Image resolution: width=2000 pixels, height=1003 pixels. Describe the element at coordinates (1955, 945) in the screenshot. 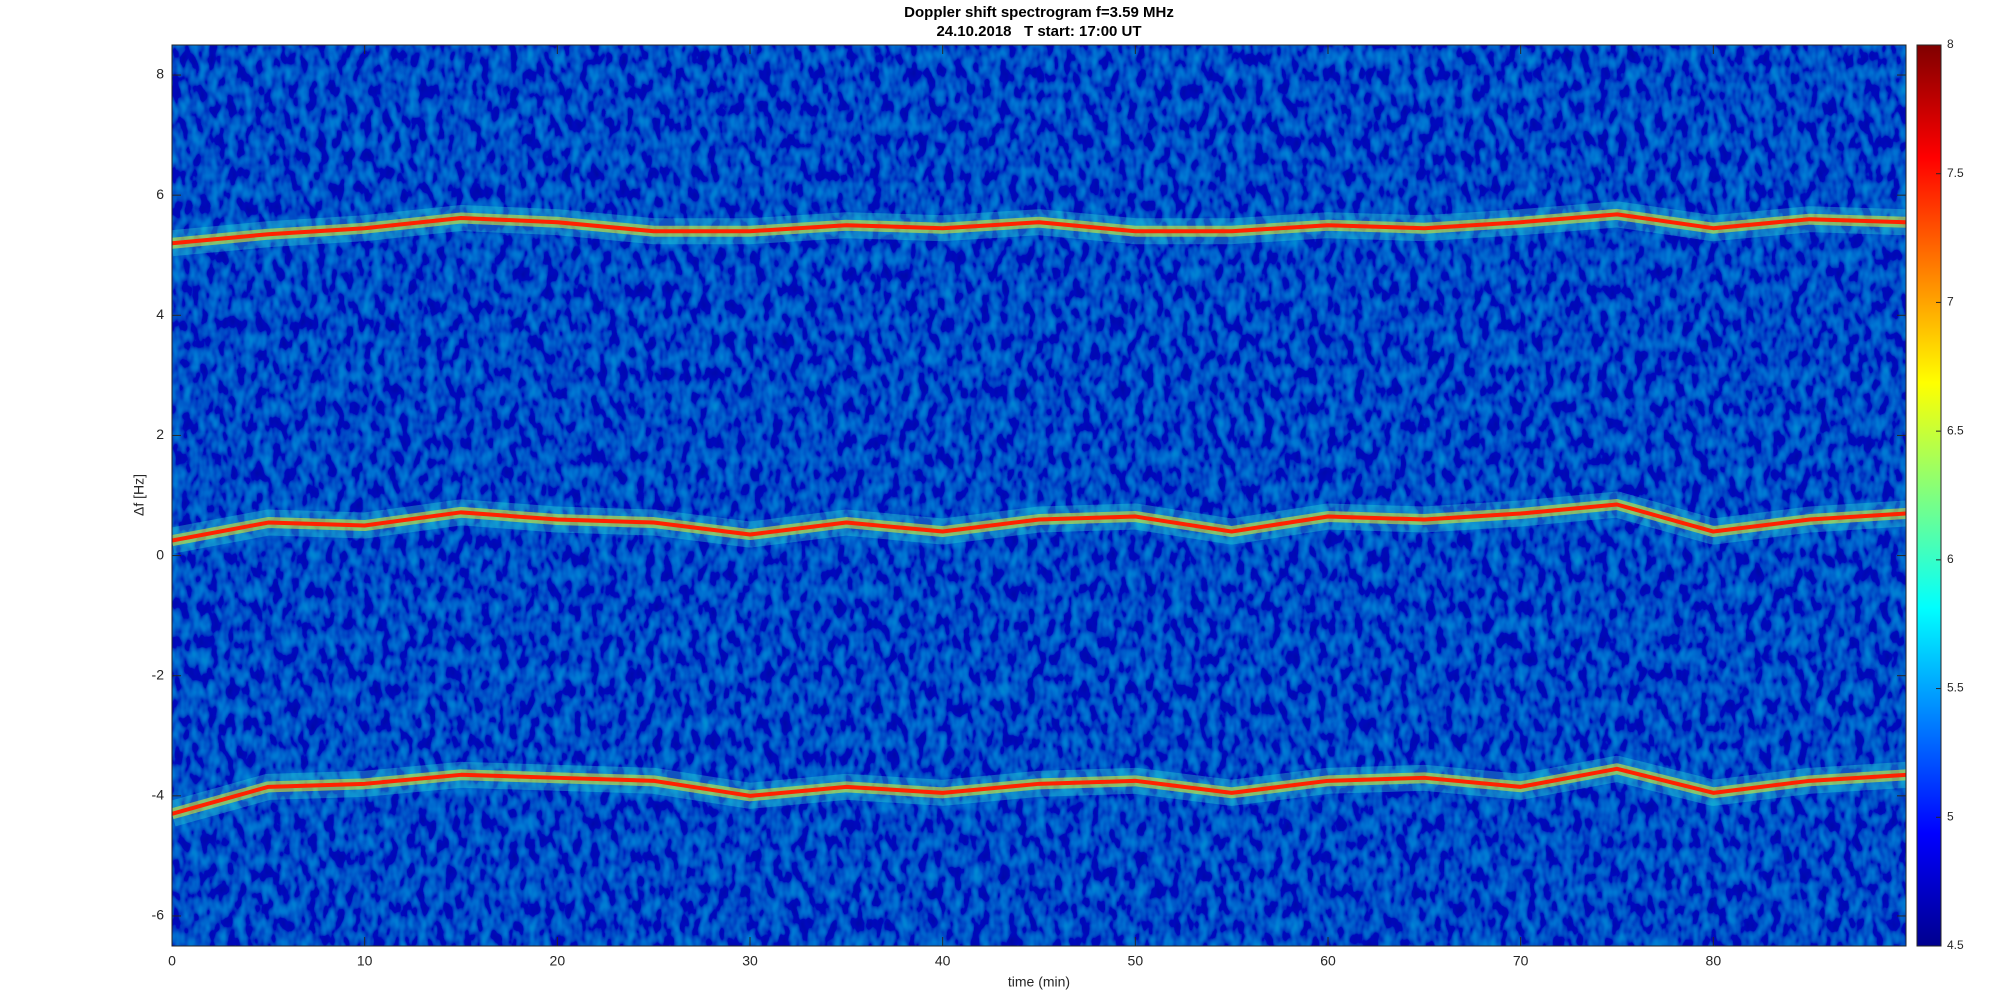

I see `colorbar-tick-label: 4.5` at that location.